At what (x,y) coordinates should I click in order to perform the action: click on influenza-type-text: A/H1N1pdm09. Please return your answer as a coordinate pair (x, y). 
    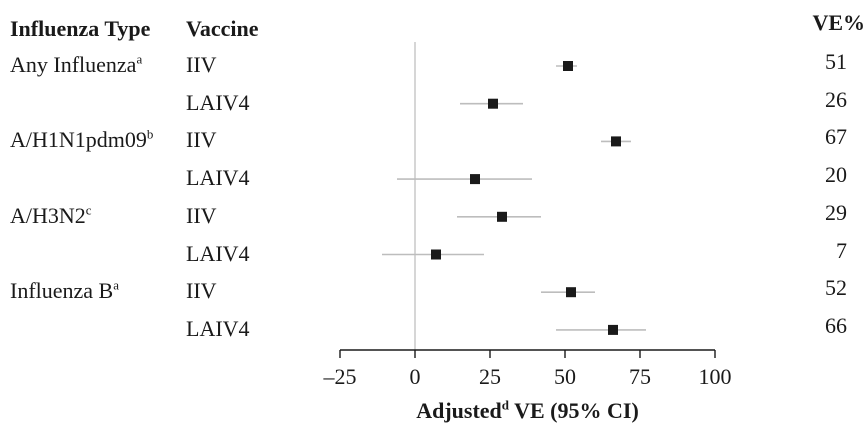
    Looking at the image, I should click on (78, 140).